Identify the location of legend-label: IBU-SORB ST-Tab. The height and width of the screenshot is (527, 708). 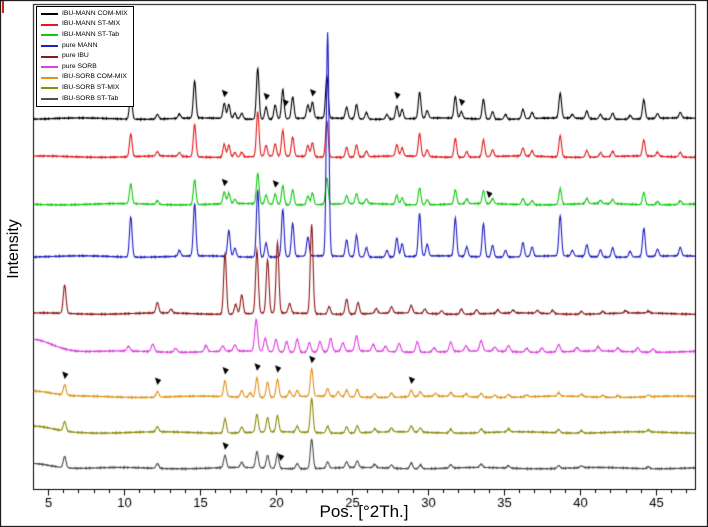
(90, 98).